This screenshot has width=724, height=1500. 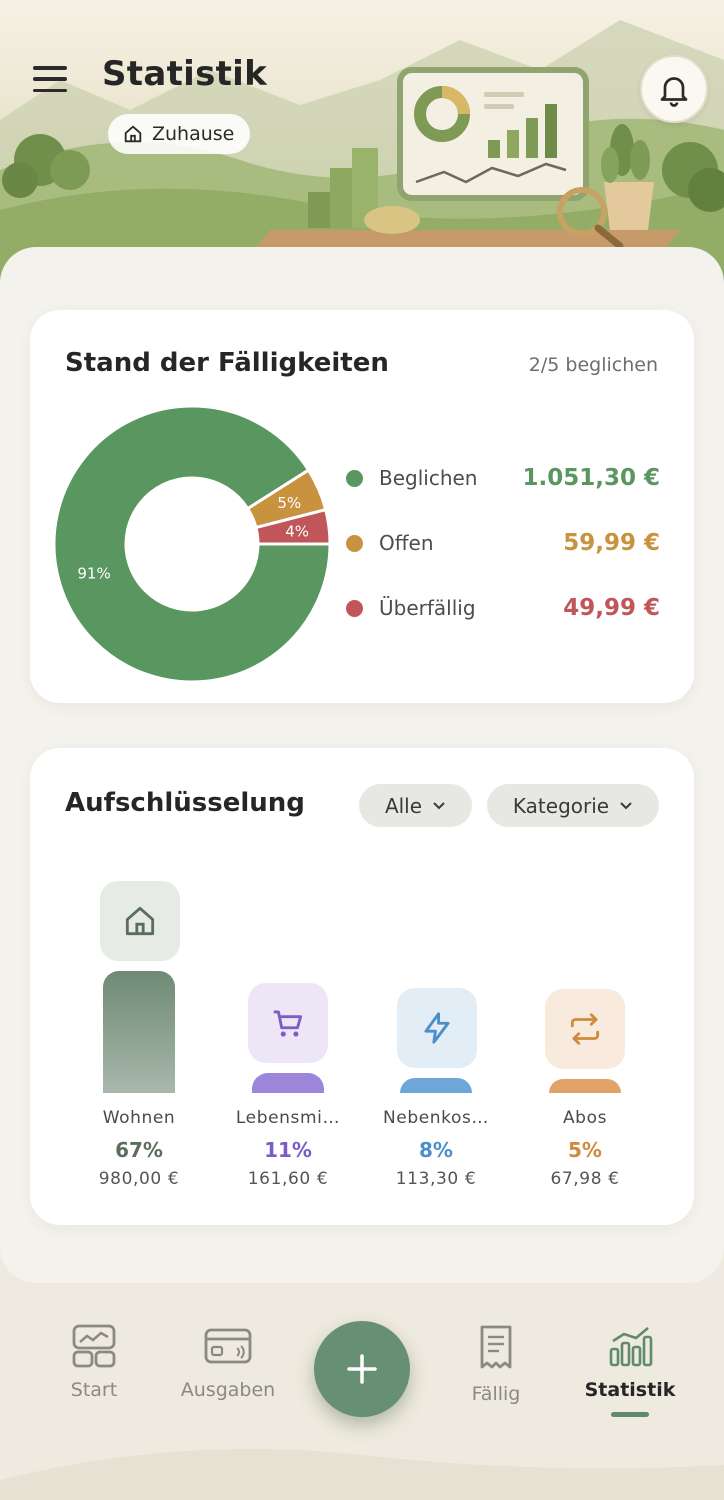 I want to click on category-column-lebensmittel: Lebensmi… 11% 161,60 €, so click(x=288, y=986).